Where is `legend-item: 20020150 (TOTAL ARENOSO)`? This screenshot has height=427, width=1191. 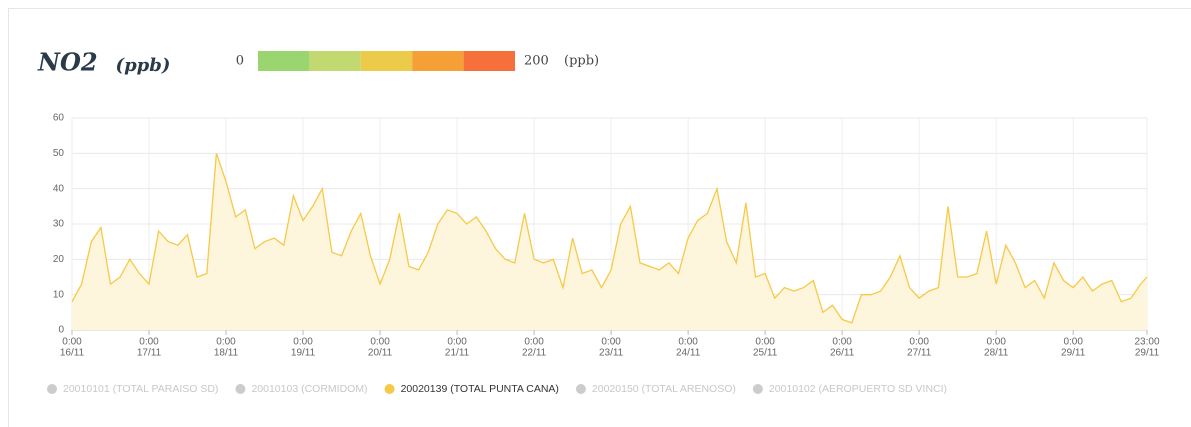 legend-item: 20020150 (TOTAL ARENOSO) is located at coordinates (664, 389).